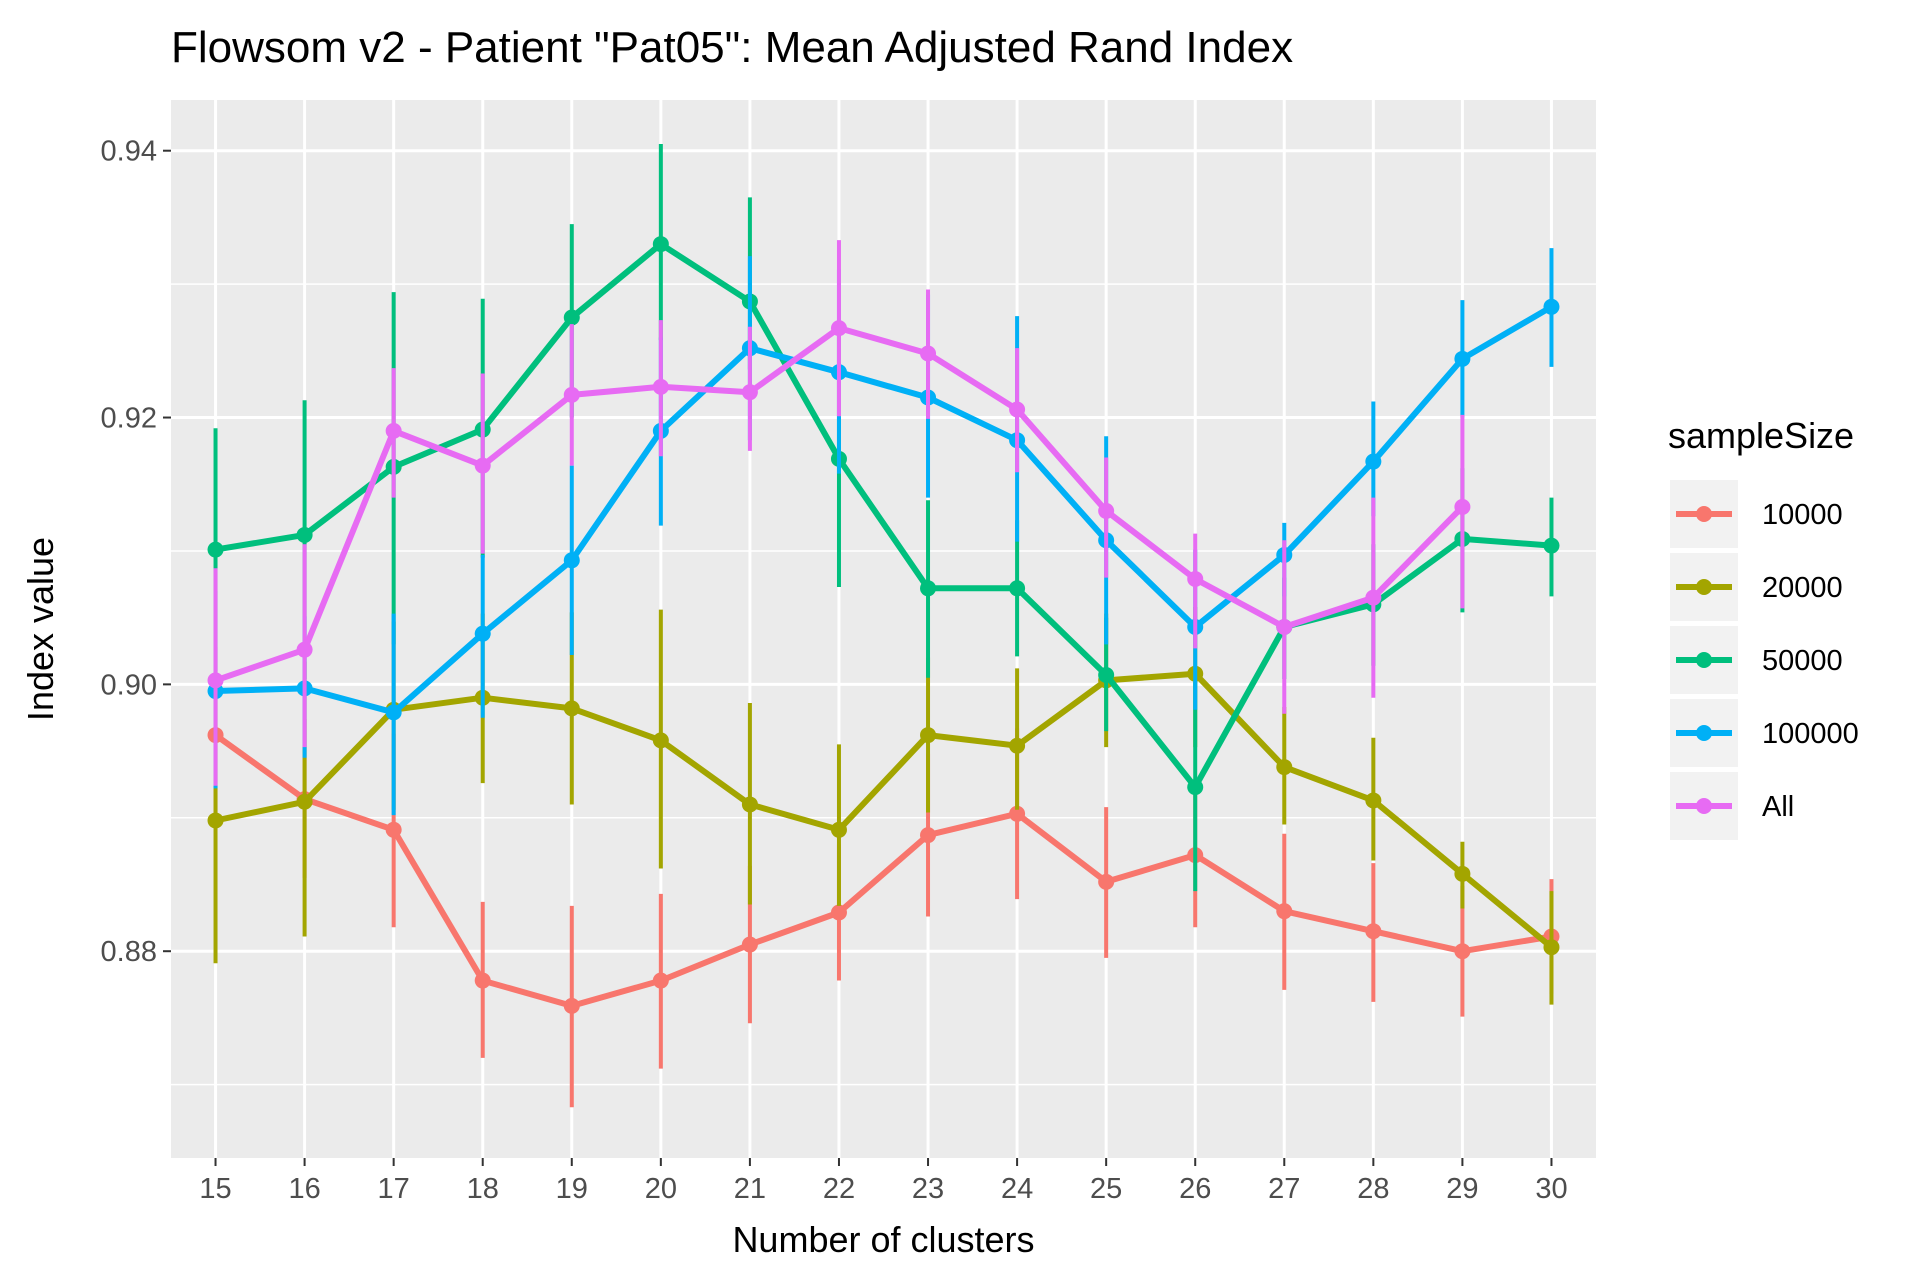 The height and width of the screenshot is (1271, 1925). Describe the element at coordinates (928, 1189) in the screenshot. I see `x-tick-label: 23` at that location.